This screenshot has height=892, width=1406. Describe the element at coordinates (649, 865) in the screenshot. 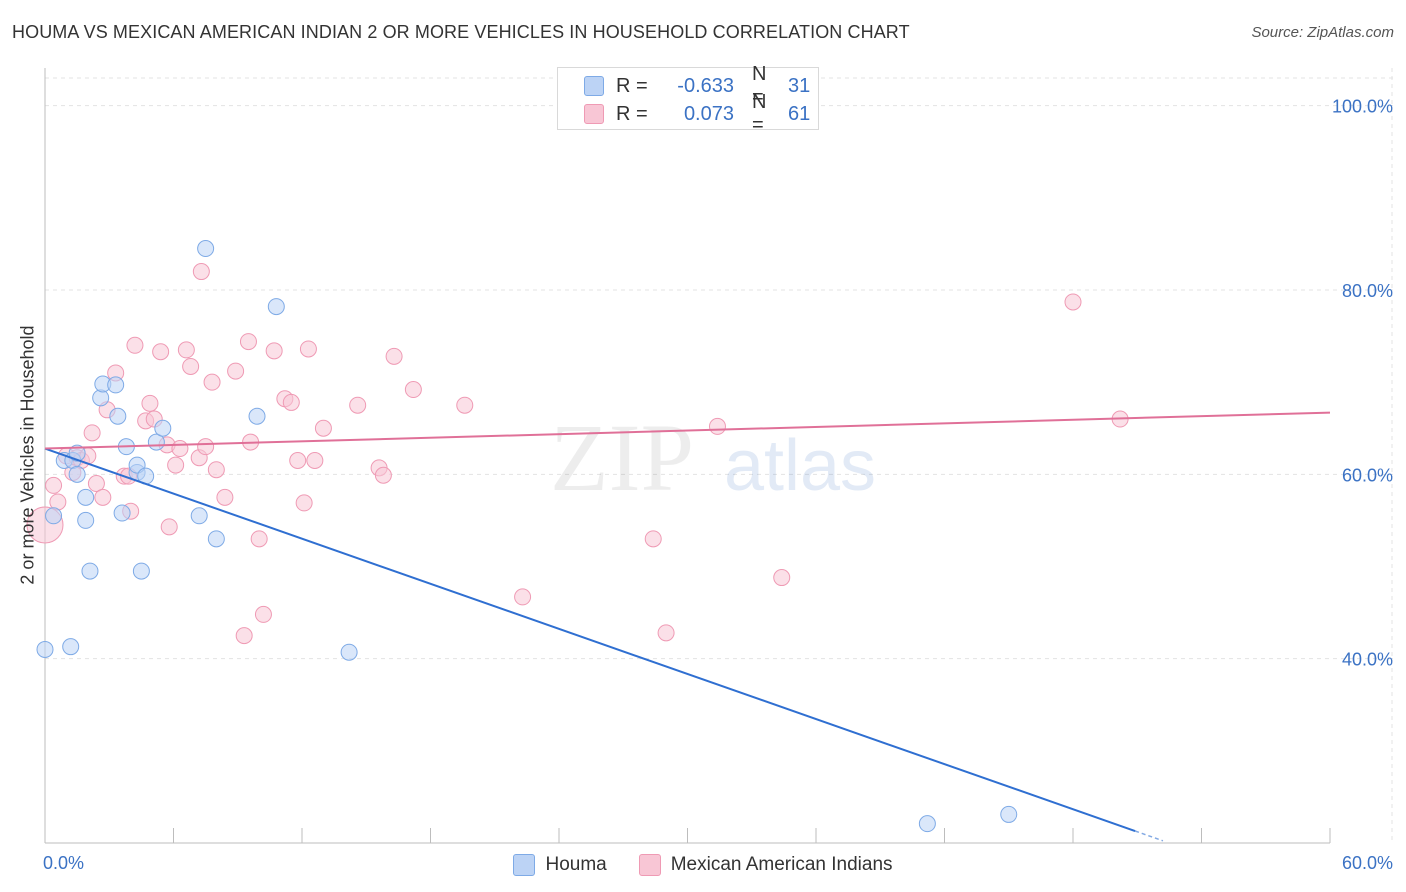

I see `mexican-legend-swatch` at that location.